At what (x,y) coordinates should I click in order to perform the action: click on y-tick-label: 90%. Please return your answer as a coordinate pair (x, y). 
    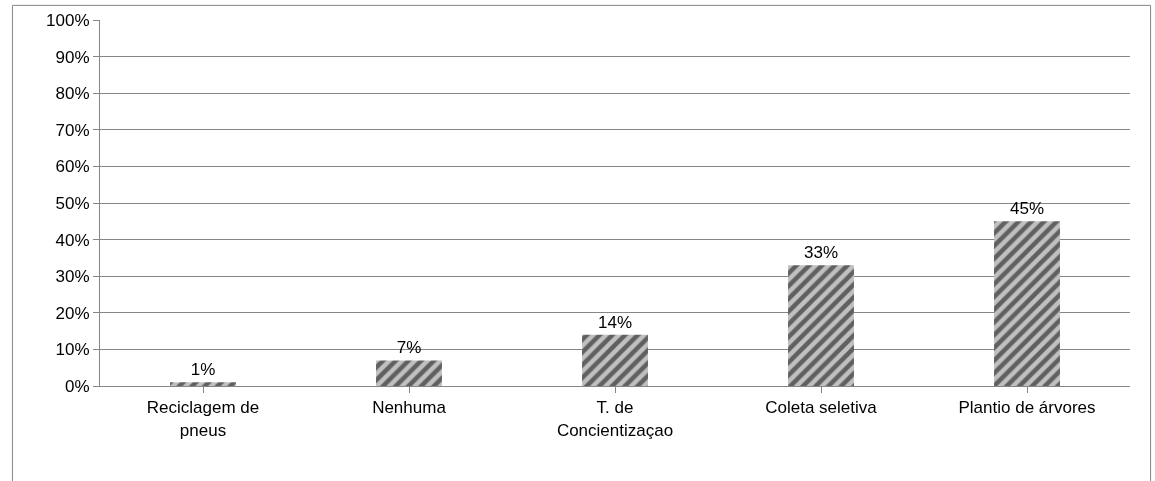
    Looking at the image, I should click on (72, 57).